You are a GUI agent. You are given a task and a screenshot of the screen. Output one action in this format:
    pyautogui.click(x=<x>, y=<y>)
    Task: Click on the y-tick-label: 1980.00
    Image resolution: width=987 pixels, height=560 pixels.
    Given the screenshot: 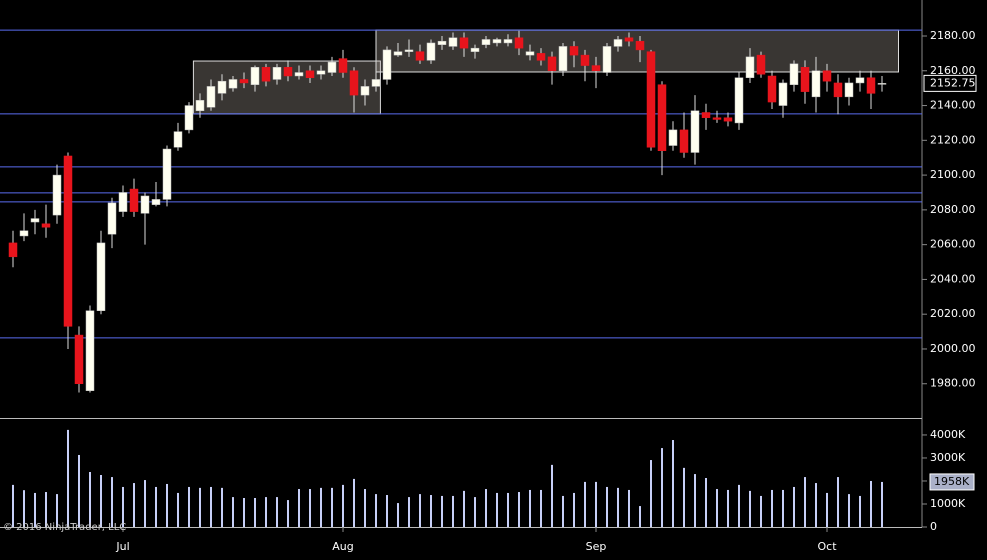 What is the action you would take?
    pyautogui.click(x=953, y=383)
    